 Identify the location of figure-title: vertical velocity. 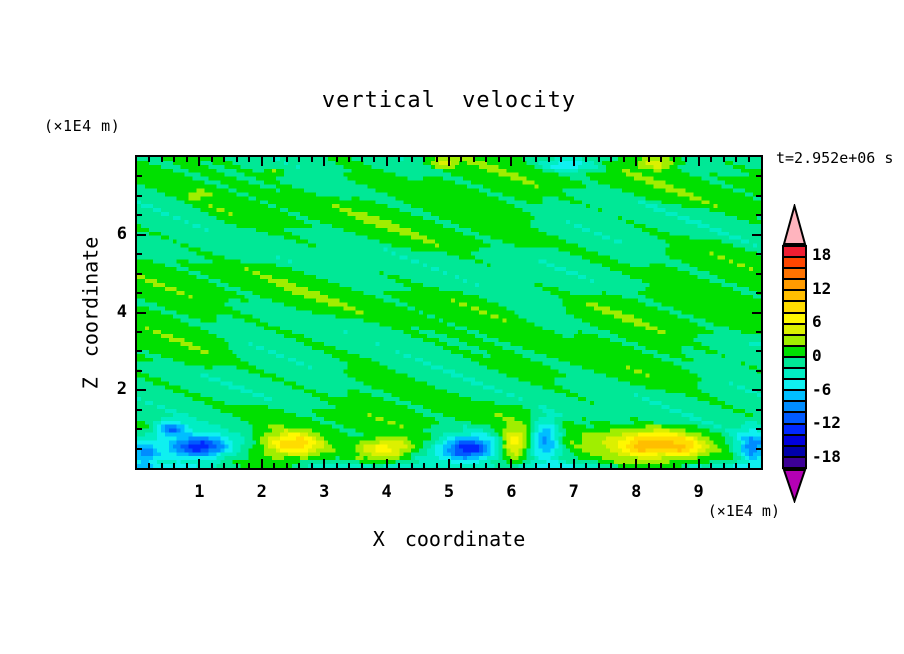
(449, 100).